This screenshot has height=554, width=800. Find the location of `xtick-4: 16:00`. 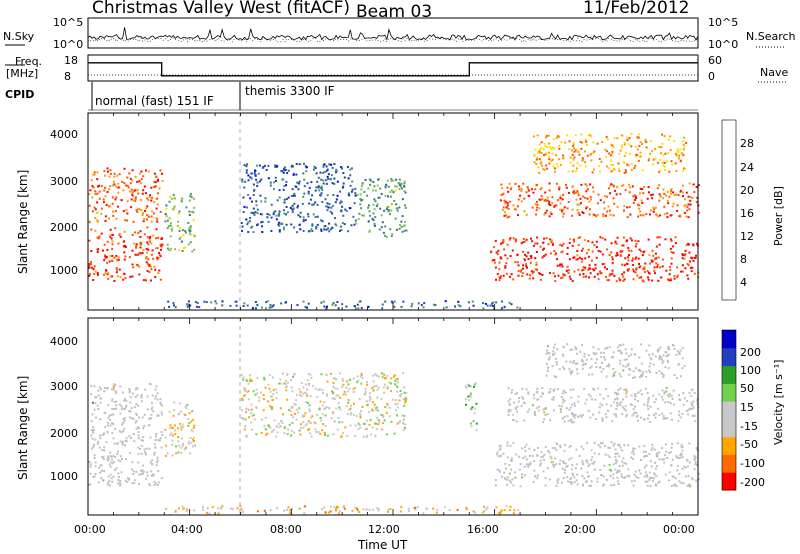

xtick-4: 16:00 is located at coordinates (483, 529).